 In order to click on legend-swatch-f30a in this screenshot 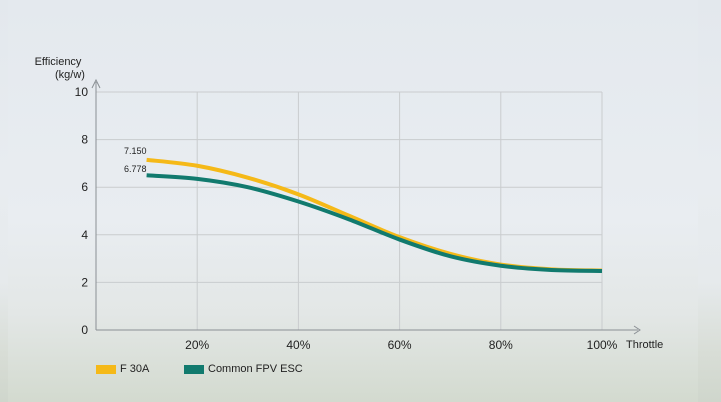, I will do `click(106, 369)`.